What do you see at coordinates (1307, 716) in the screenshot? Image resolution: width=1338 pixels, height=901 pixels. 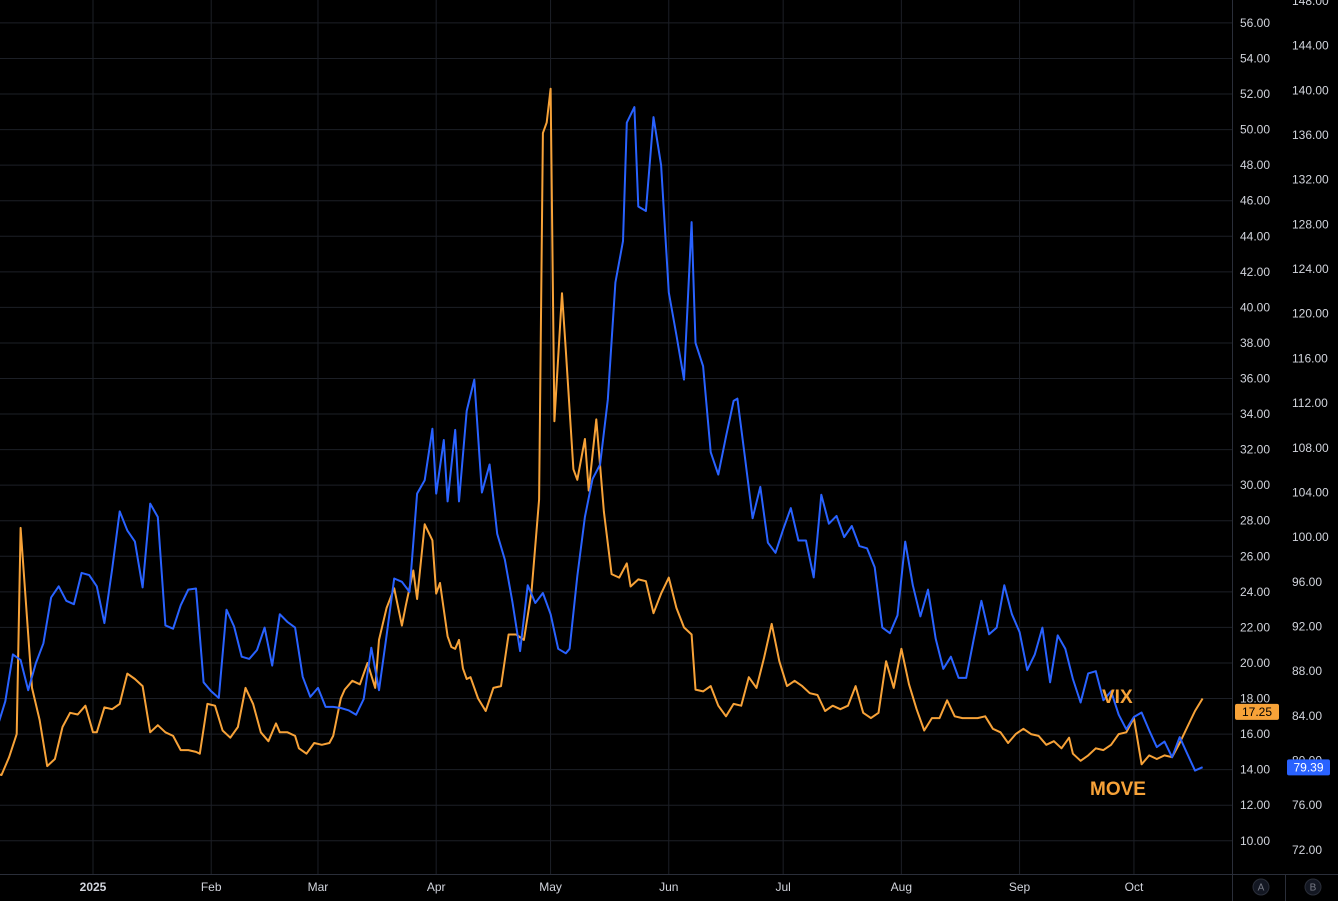 I see `right-axis-tick: 84.00` at bounding box center [1307, 716].